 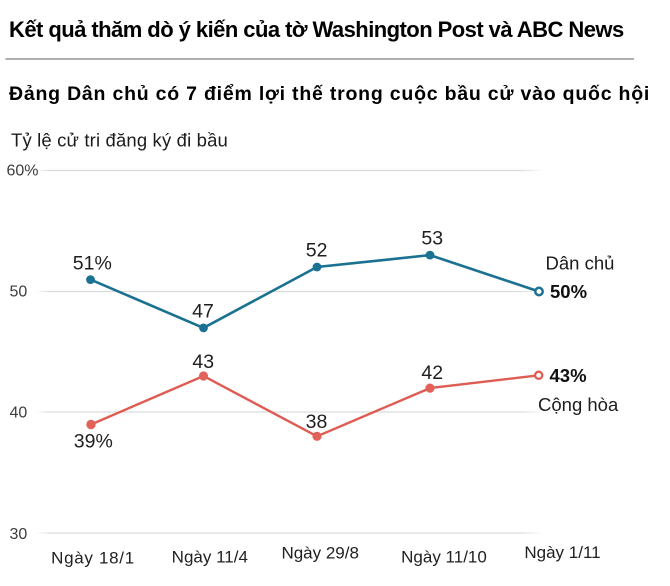 I want to click on svg-text: Ngày 11/4, so click(x=210, y=556).